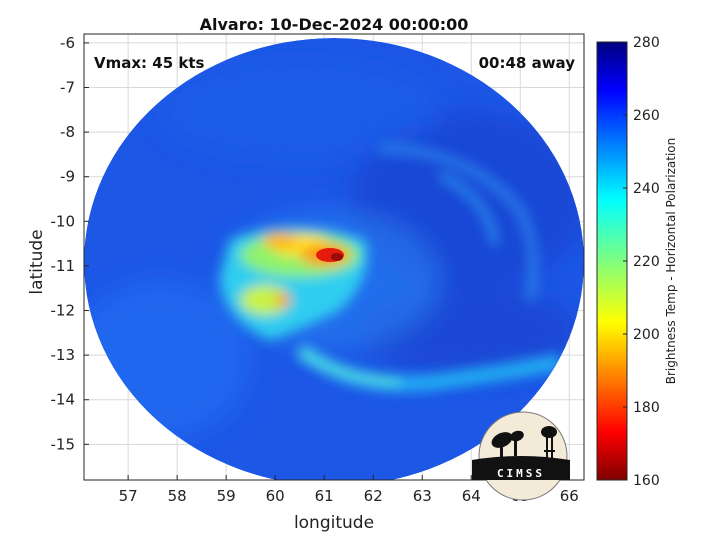  Describe the element at coordinates (646, 408) in the screenshot. I see `colorbar-tick-label: 180` at that location.